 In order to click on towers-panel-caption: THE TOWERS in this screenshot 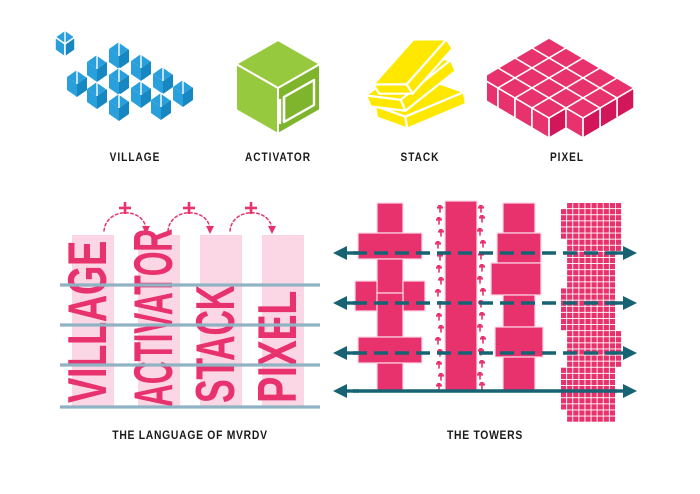, I will do `click(485, 436)`.